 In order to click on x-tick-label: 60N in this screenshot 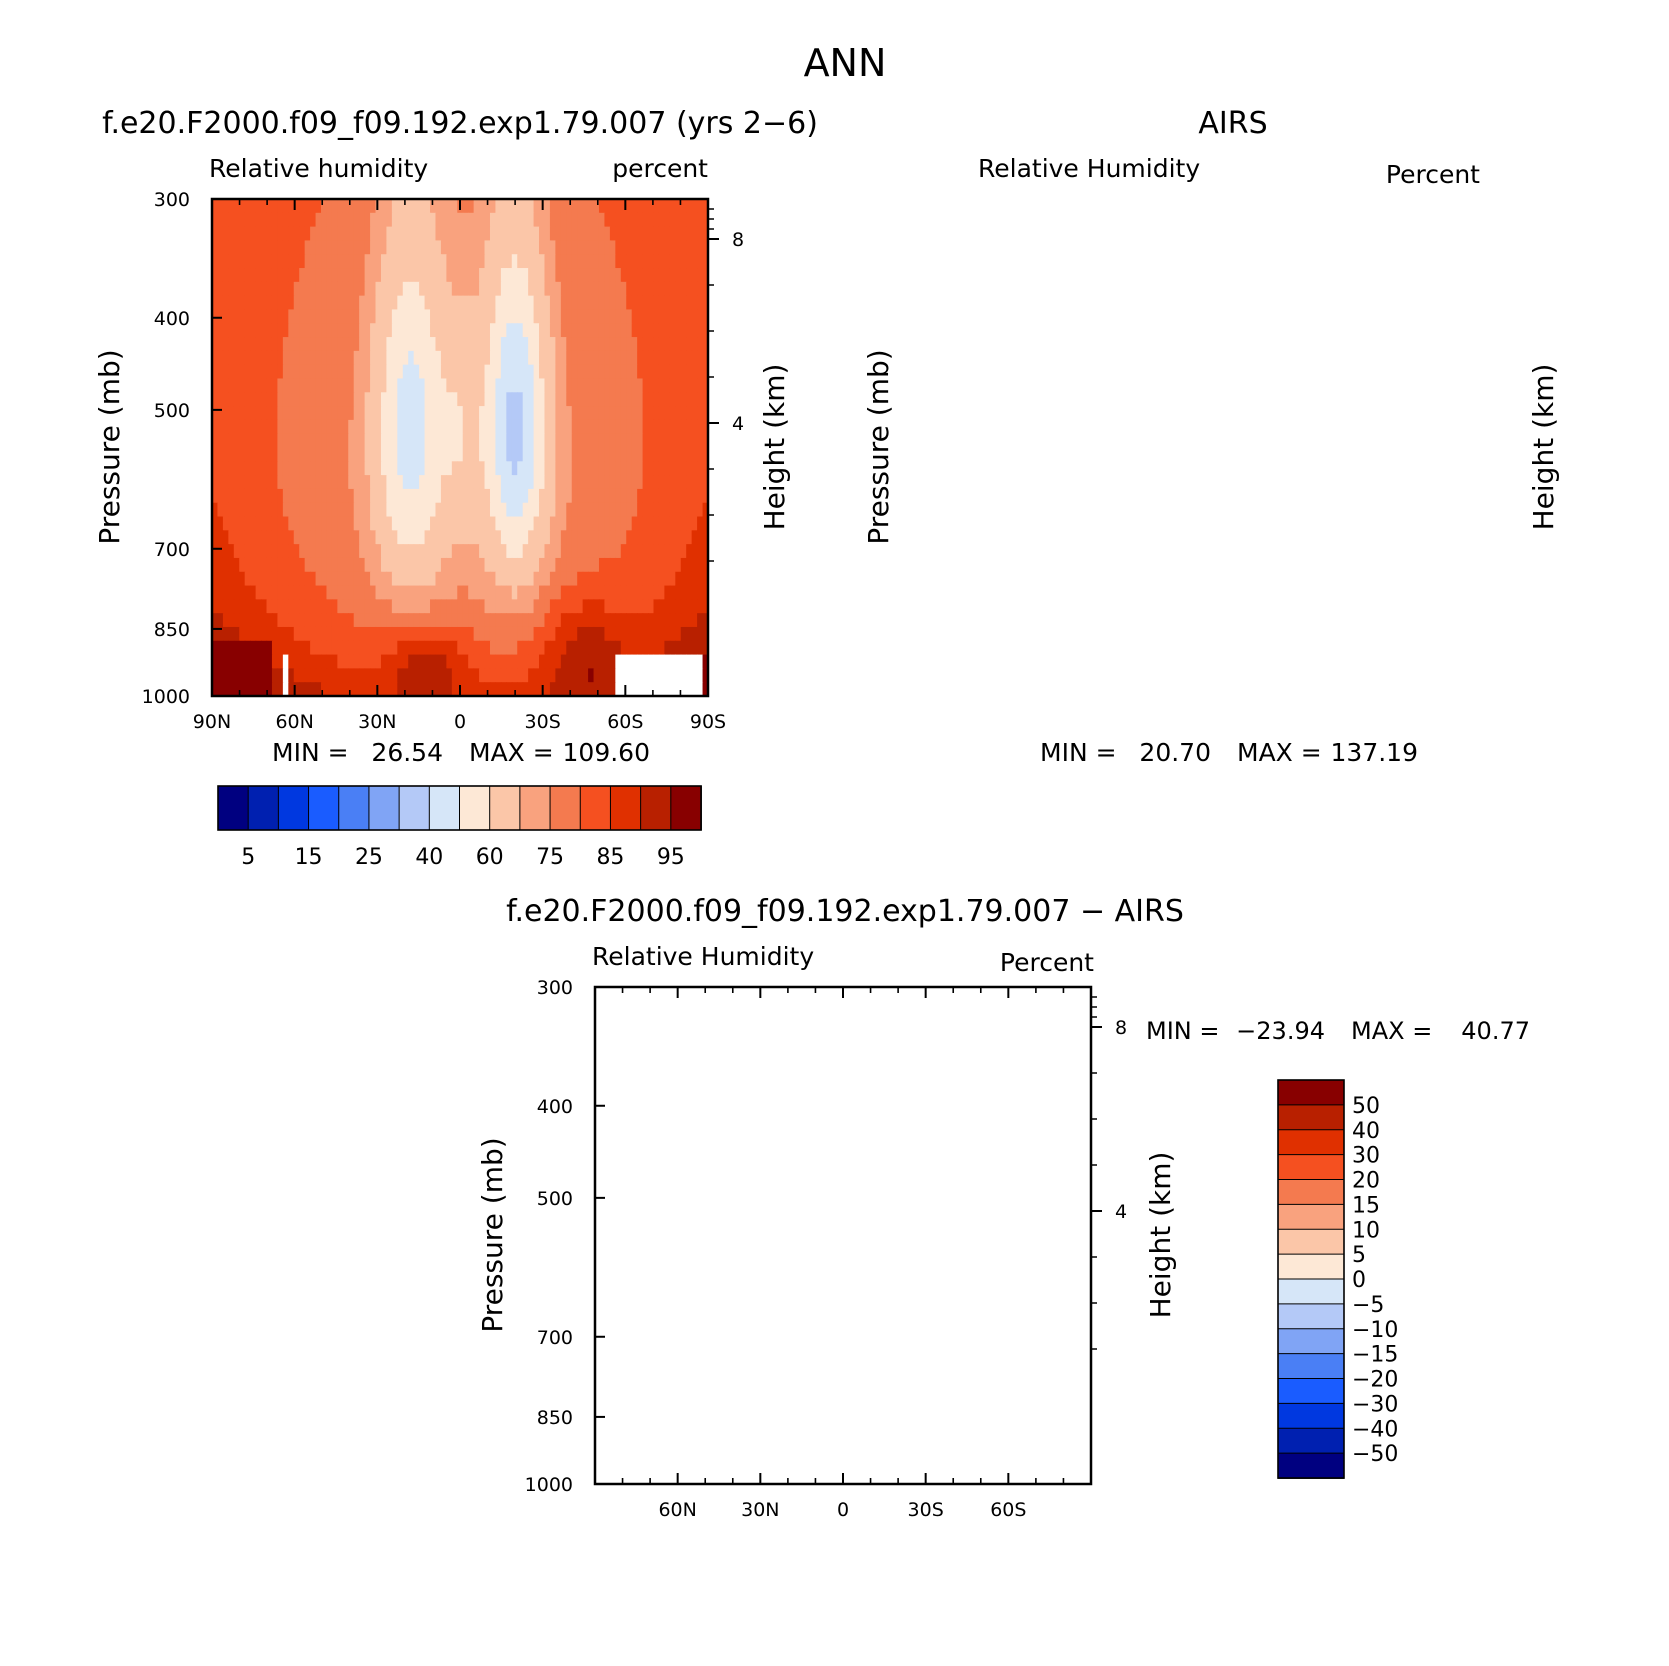, I will do `click(294, 722)`.